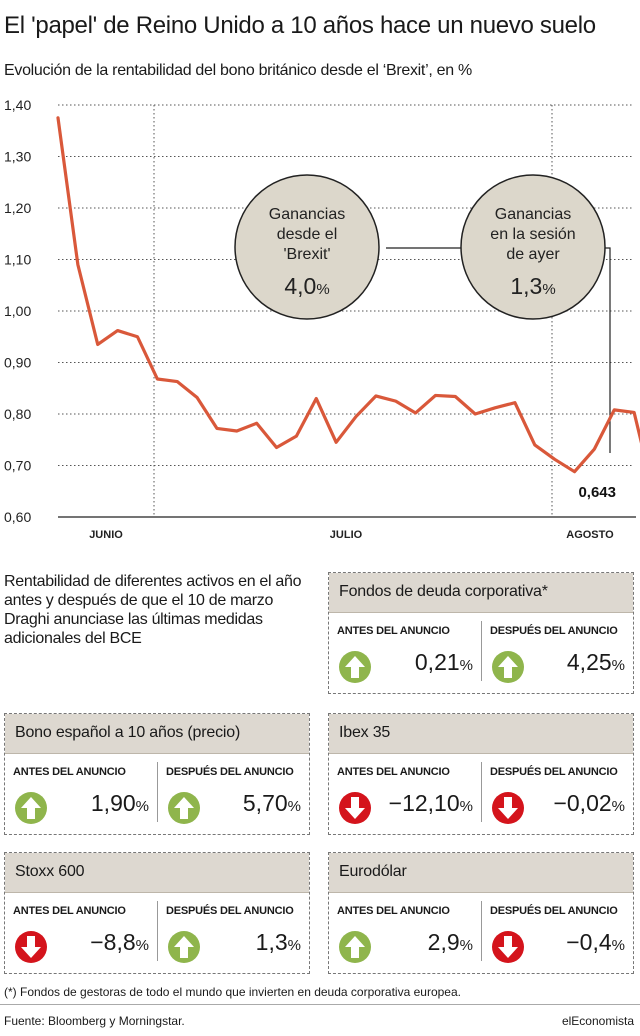 The width and height of the screenshot is (640, 1036). Describe the element at coordinates (278, 942) in the screenshot. I see `after-value: 1,3%` at that location.